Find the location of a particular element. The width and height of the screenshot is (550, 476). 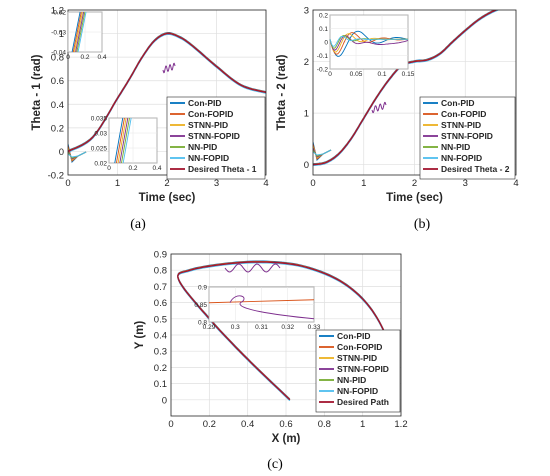

inset-y-tick: -0.03 is located at coordinates (58, 33).